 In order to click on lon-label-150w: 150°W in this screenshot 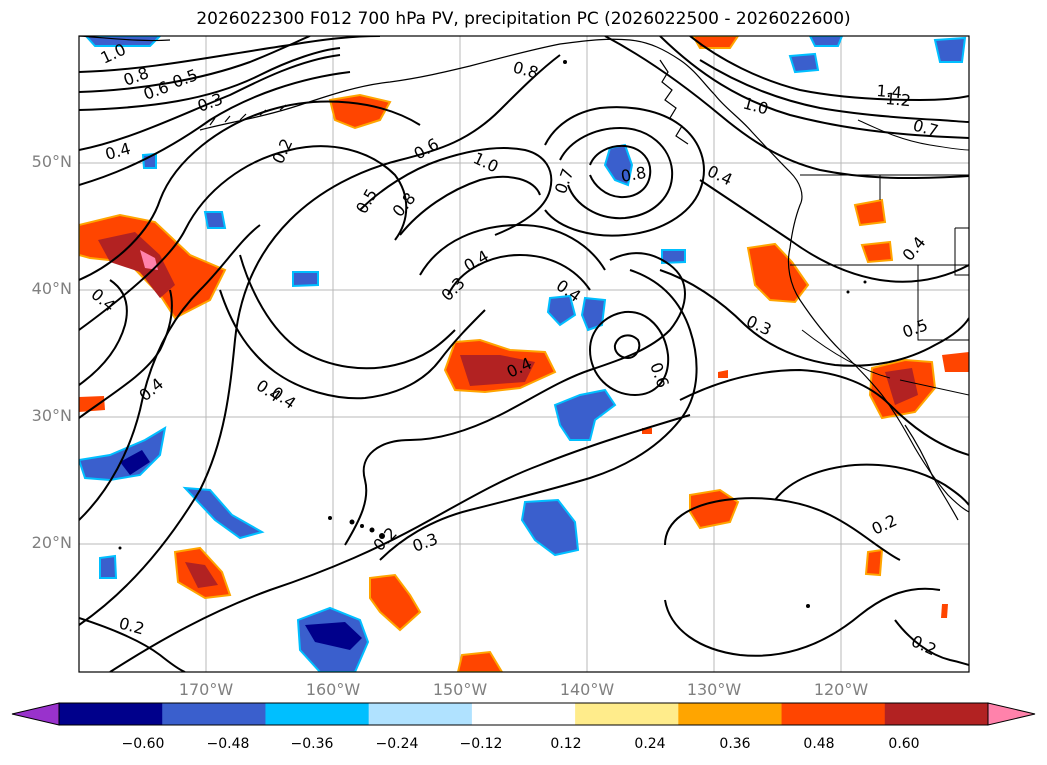, I will do `click(460, 689)`.